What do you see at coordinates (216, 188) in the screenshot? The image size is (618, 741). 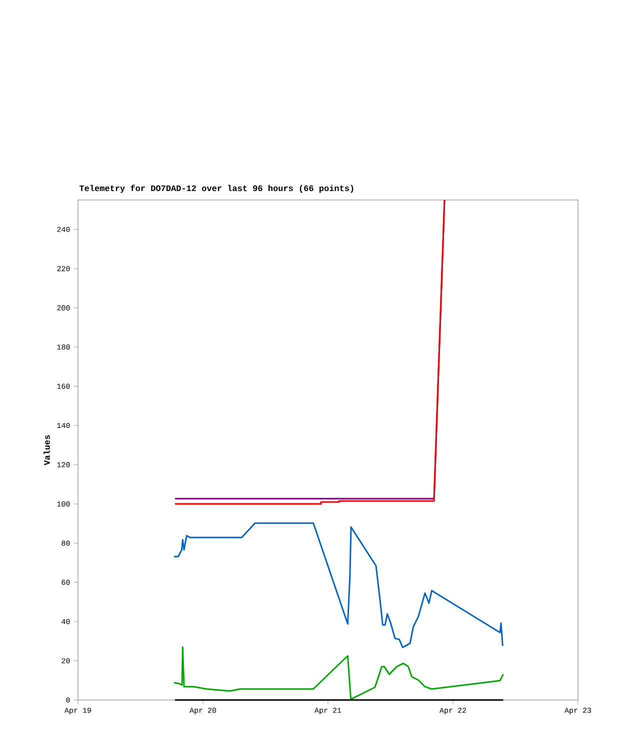 I see `chart-title: Telemetry for DO7DAD-12 over last 96 hours (66 points)` at bounding box center [216, 188].